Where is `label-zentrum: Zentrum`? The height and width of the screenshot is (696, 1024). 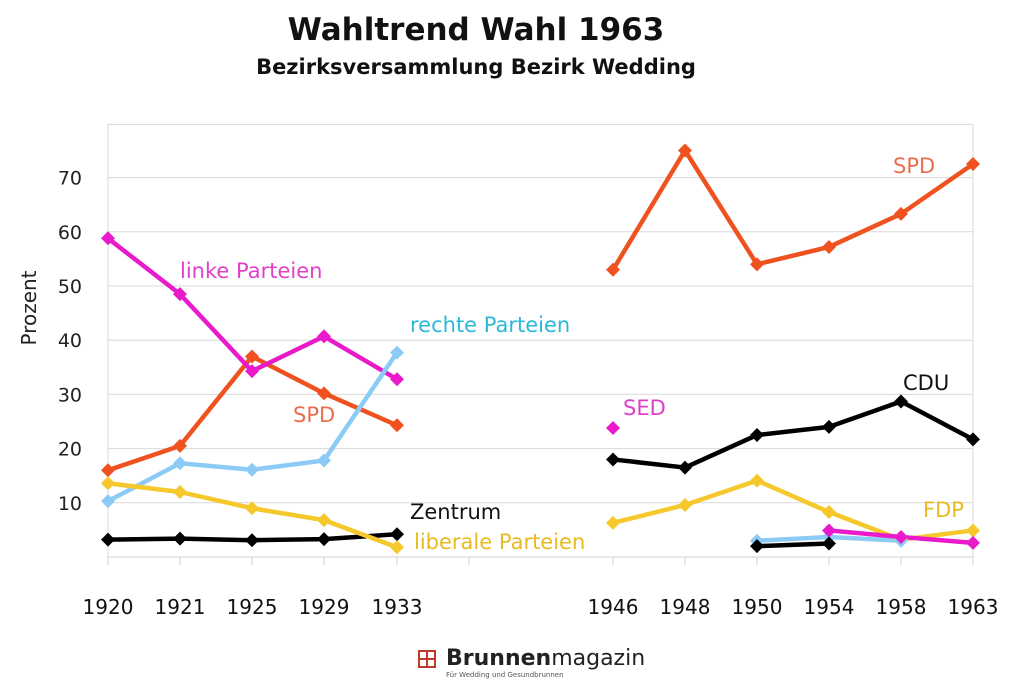
label-zentrum: Zentrum is located at coordinates (455, 512).